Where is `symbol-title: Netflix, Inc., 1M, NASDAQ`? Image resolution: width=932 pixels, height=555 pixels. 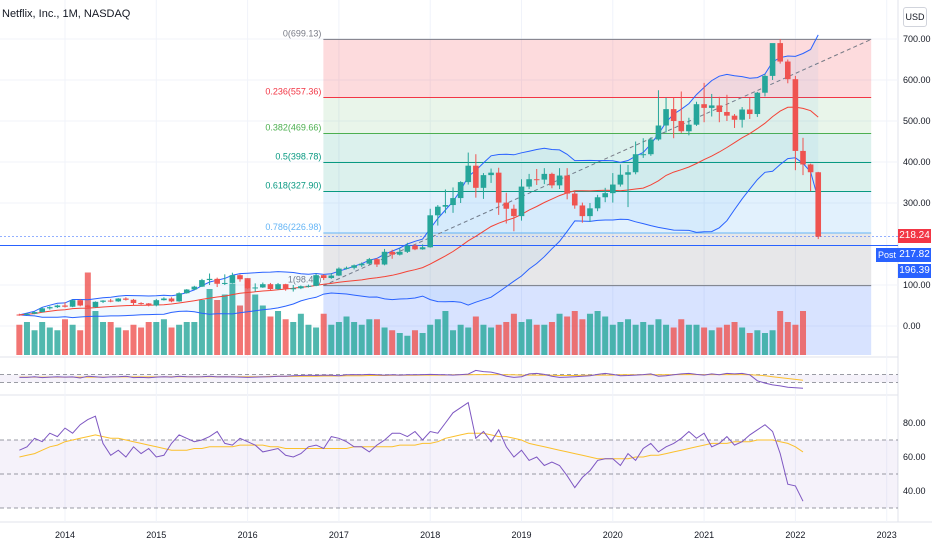
symbol-title: Netflix, Inc., 1M, NASDAQ is located at coordinates (66, 14).